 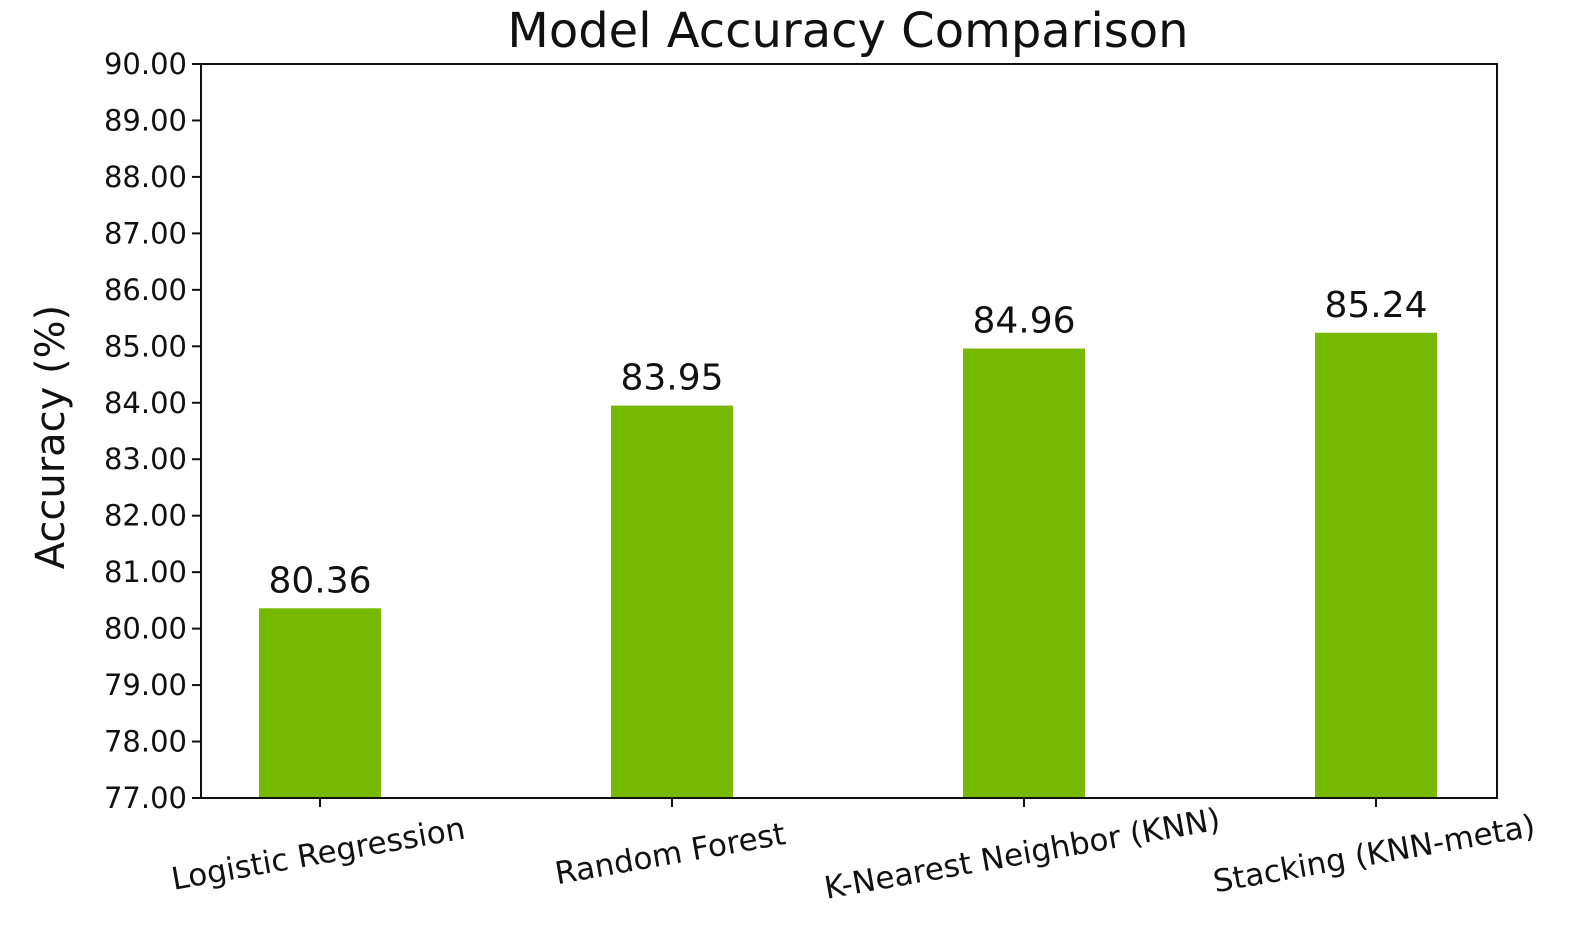 I want to click on y-tick-label: 89.00, so click(x=145, y=120).